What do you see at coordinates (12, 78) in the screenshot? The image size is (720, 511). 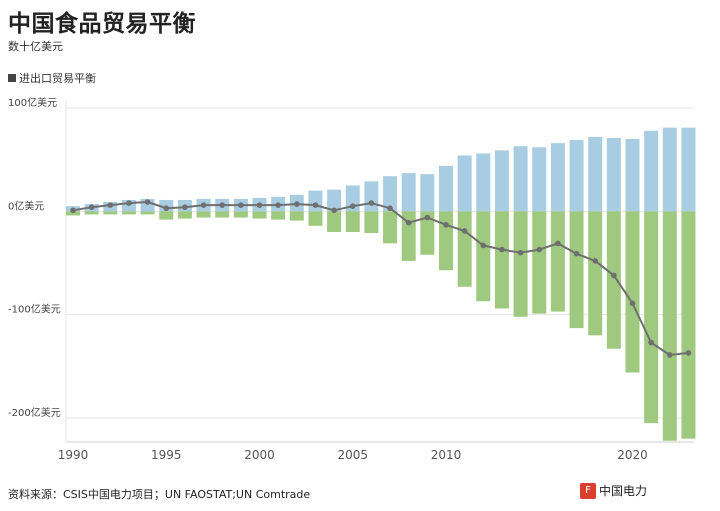 I see `legend-swatch` at bounding box center [12, 78].